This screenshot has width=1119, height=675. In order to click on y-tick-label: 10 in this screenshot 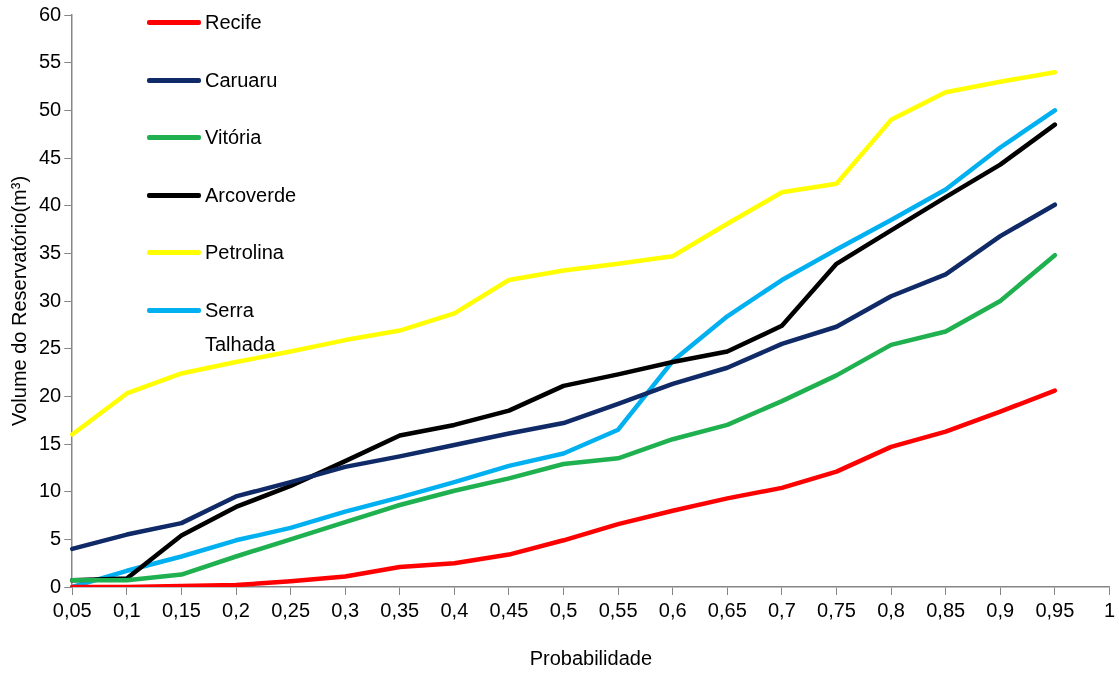, I will do `click(50, 490)`.